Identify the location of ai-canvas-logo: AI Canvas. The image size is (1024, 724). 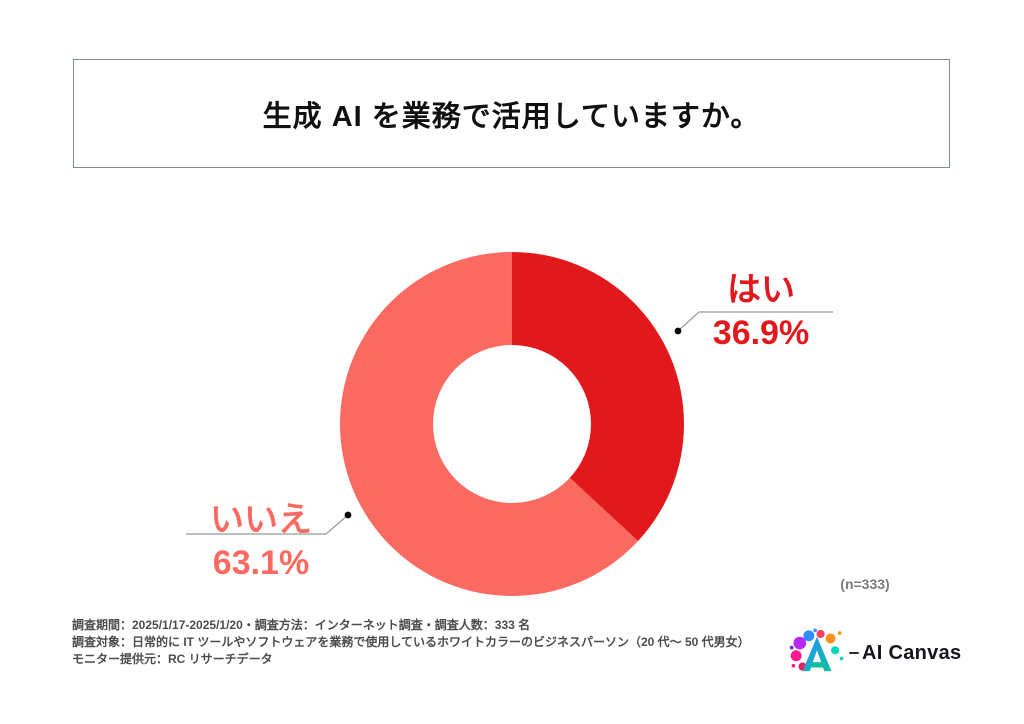
(874, 653).